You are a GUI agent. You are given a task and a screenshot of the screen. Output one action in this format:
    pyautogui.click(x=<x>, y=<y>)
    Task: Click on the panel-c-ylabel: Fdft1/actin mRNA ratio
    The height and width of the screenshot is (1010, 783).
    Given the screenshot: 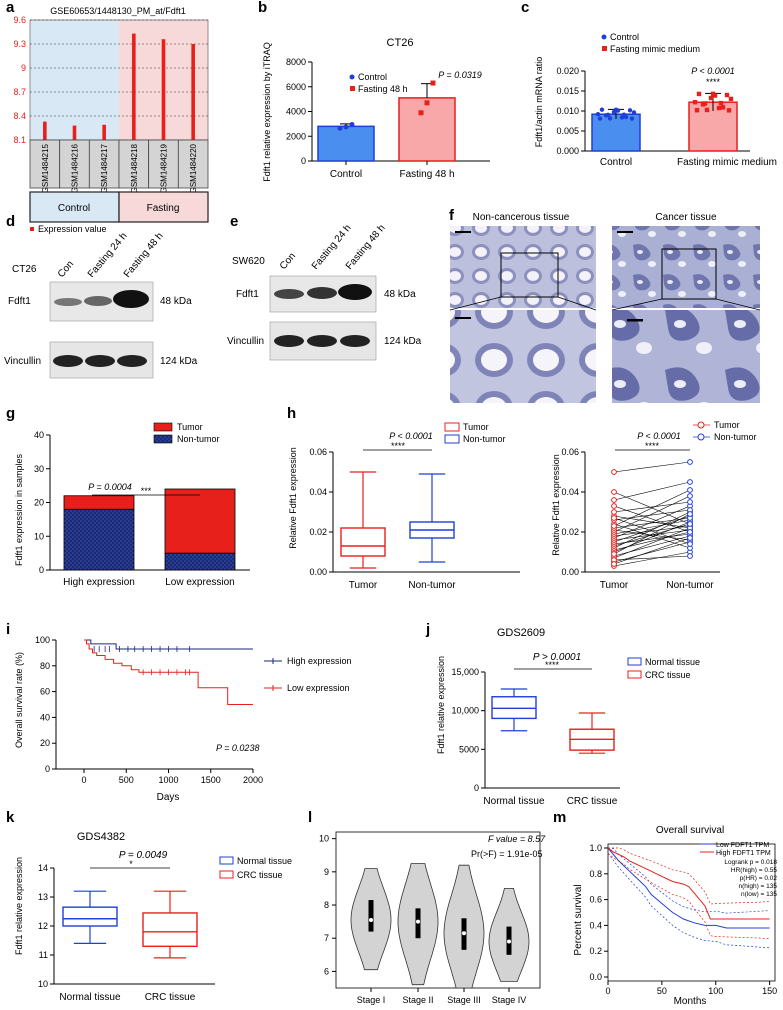 What is the action you would take?
    pyautogui.click(x=539, y=102)
    